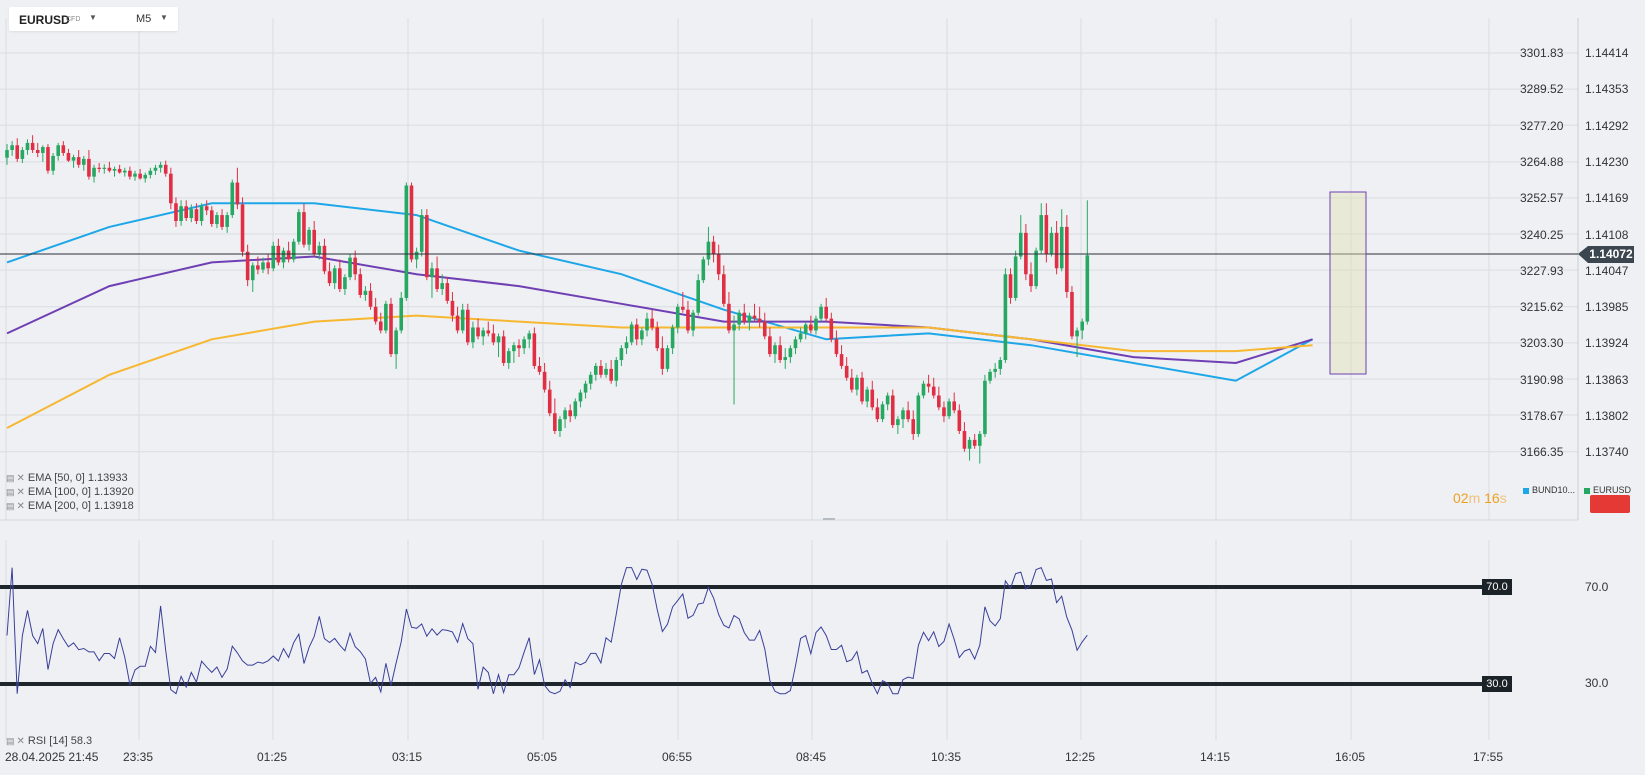  Describe the element at coordinates (144, 19) in the screenshot. I see `timeframe-label: M5` at that location.